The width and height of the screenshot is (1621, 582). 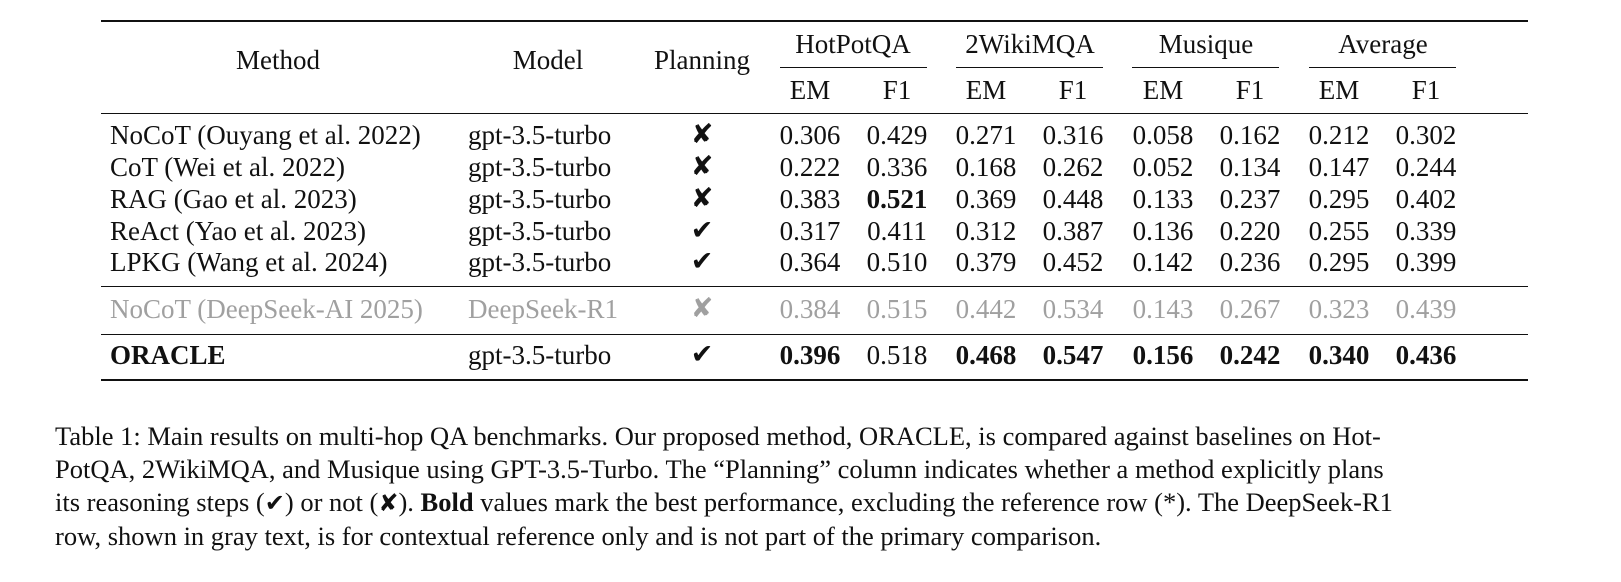 What do you see at coordinates (1426, 262) in the screenshot?
I see `score-cell: 0.399` at bounding box center [1426, 262].